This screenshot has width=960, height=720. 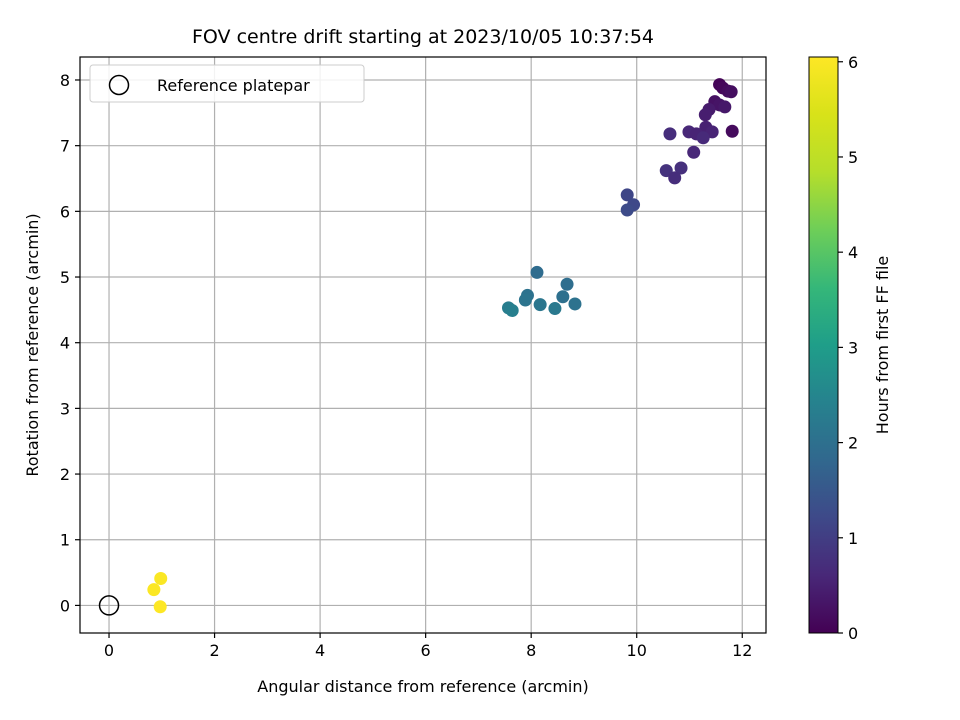 What do you see at coordinates (32, 344) in the screenshot?
I see `y-axis-label: Rotation from reference (arcmin)` at bounding box center [32, 344].